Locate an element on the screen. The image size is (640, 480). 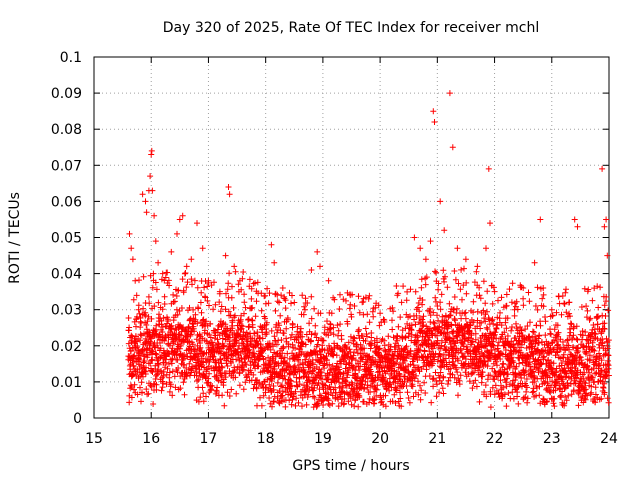
y-tick-label: 0.03 is located at coordinates (66, 311).